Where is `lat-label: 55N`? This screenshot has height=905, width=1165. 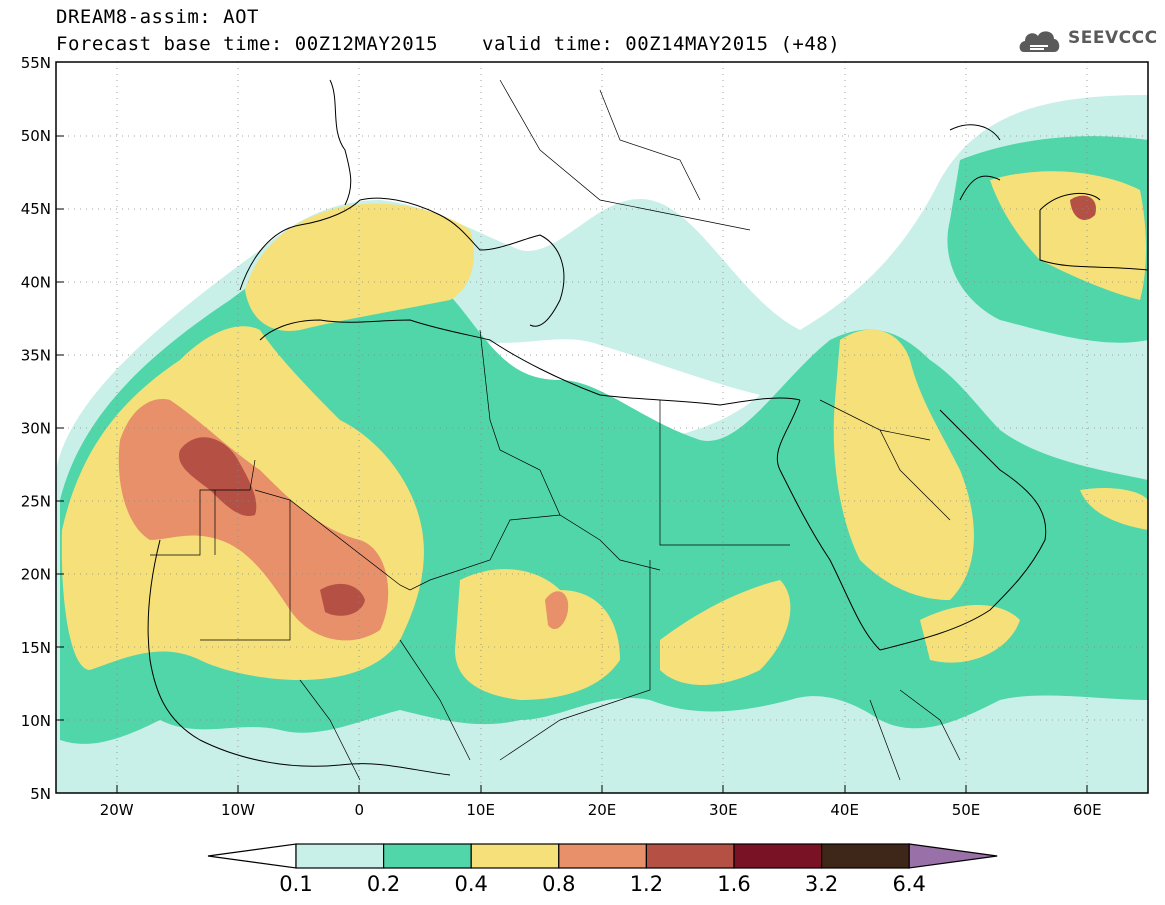
lat-label: 55N is located at coordinates (36, 63).